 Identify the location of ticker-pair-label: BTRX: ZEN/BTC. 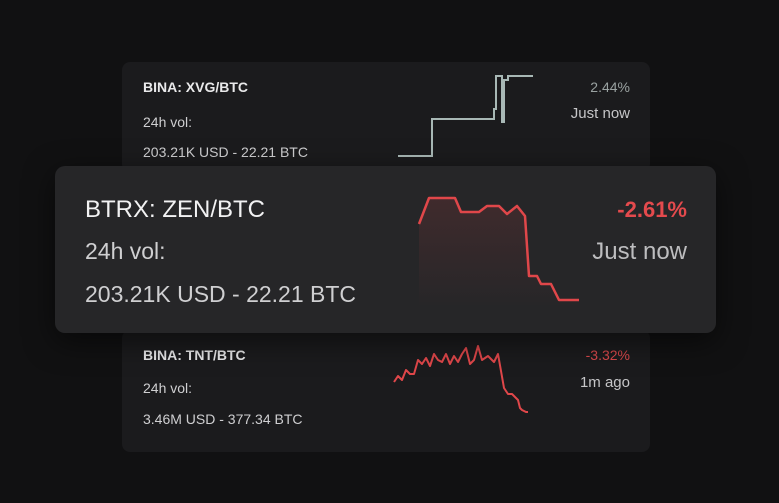
(175, 209).